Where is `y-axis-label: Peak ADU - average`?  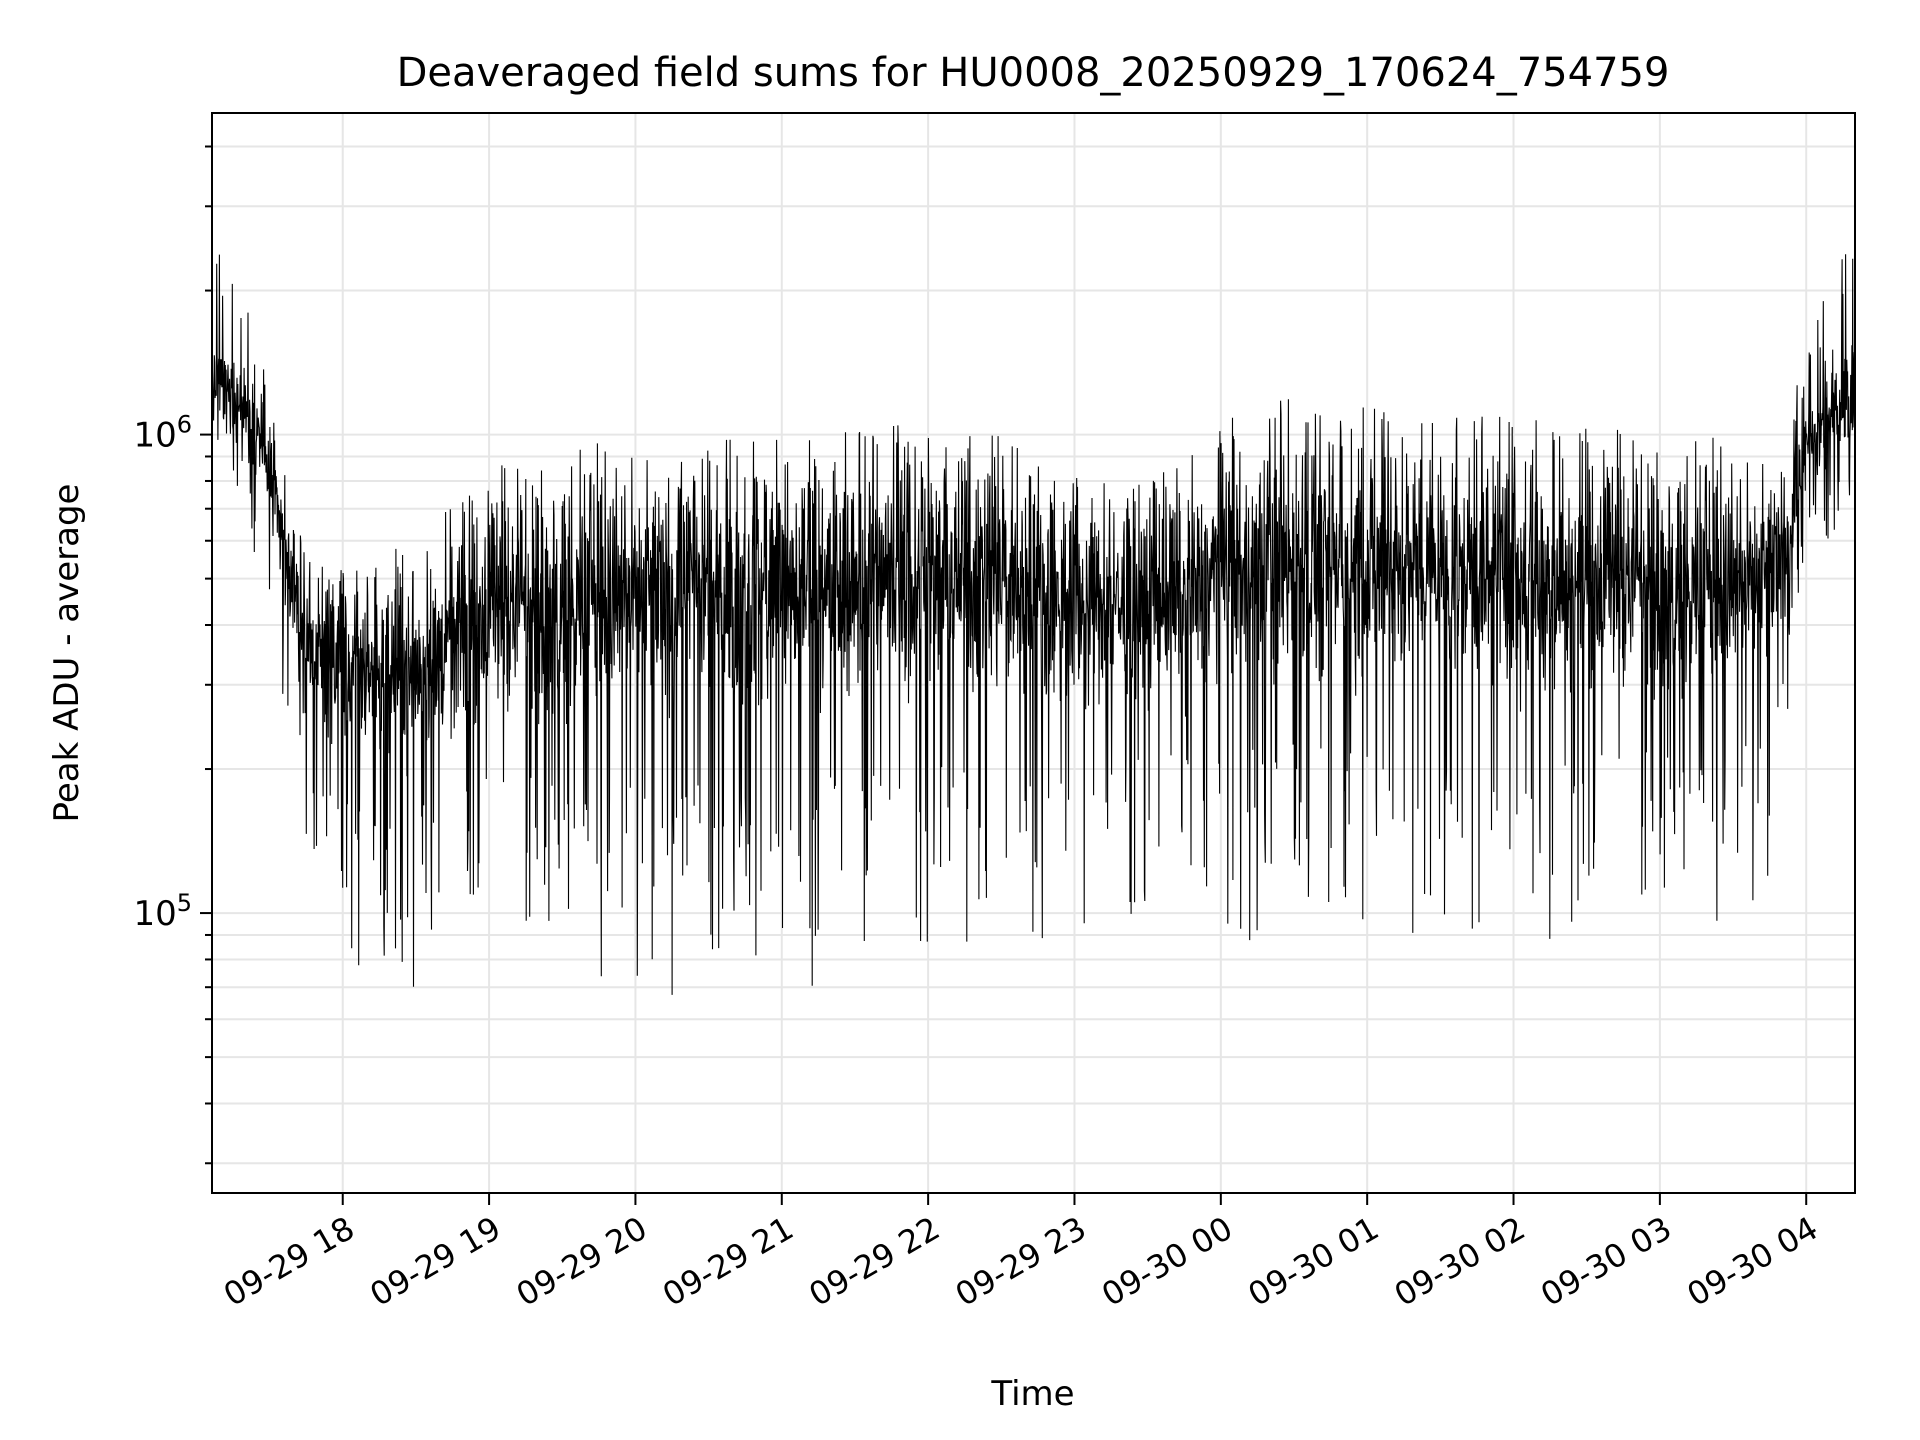 y-axis-label: Peak ADU - average is located at coordinates (67, 653).